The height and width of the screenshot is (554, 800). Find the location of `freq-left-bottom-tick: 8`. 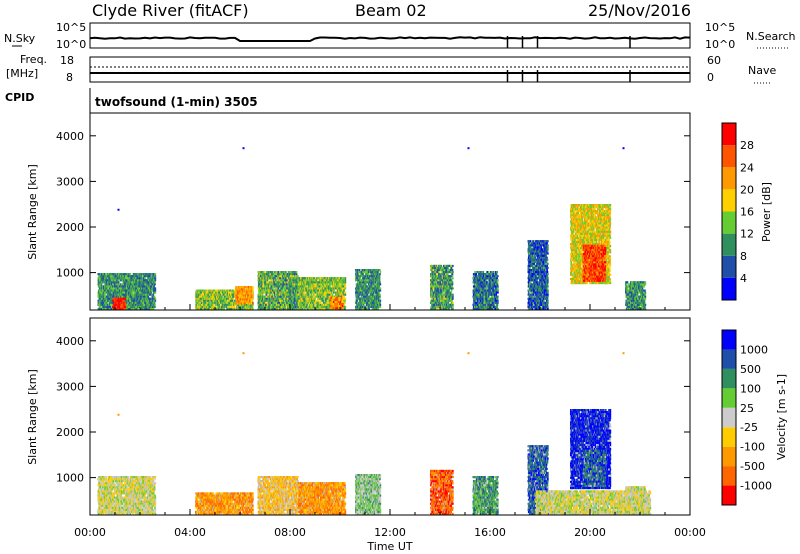

freq-left-bottom-tick: 8 is located at coordinates (69, 77).